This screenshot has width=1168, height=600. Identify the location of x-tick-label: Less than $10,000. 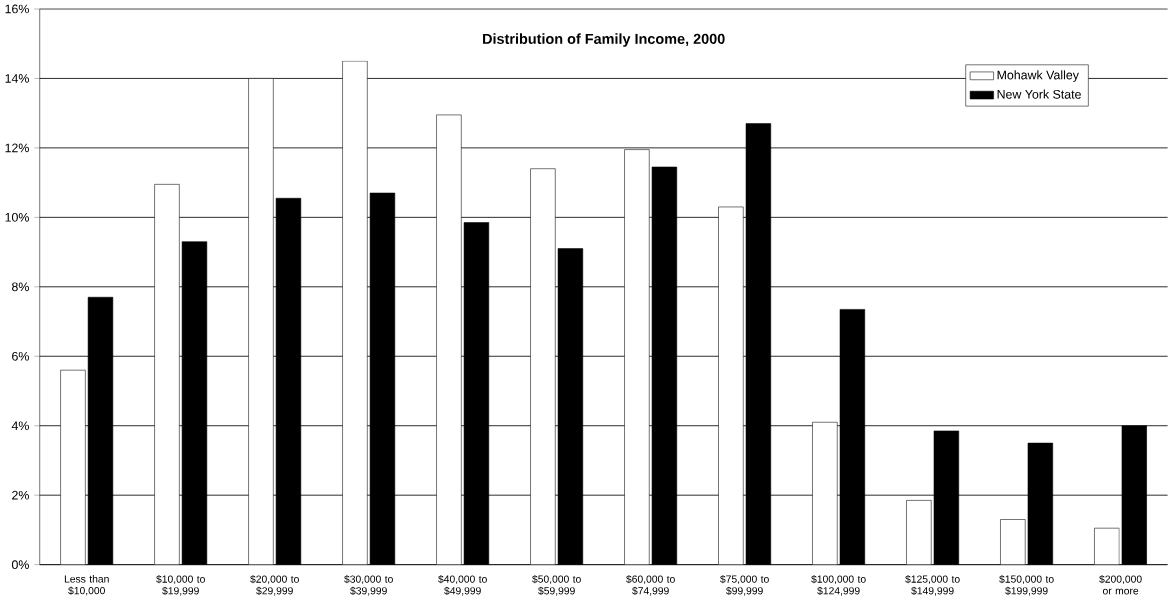
(86, 585).